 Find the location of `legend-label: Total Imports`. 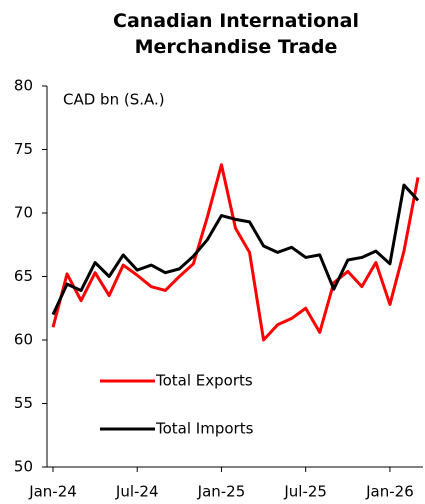

legend-label: Total Imports is located at coordinates (204, 429).